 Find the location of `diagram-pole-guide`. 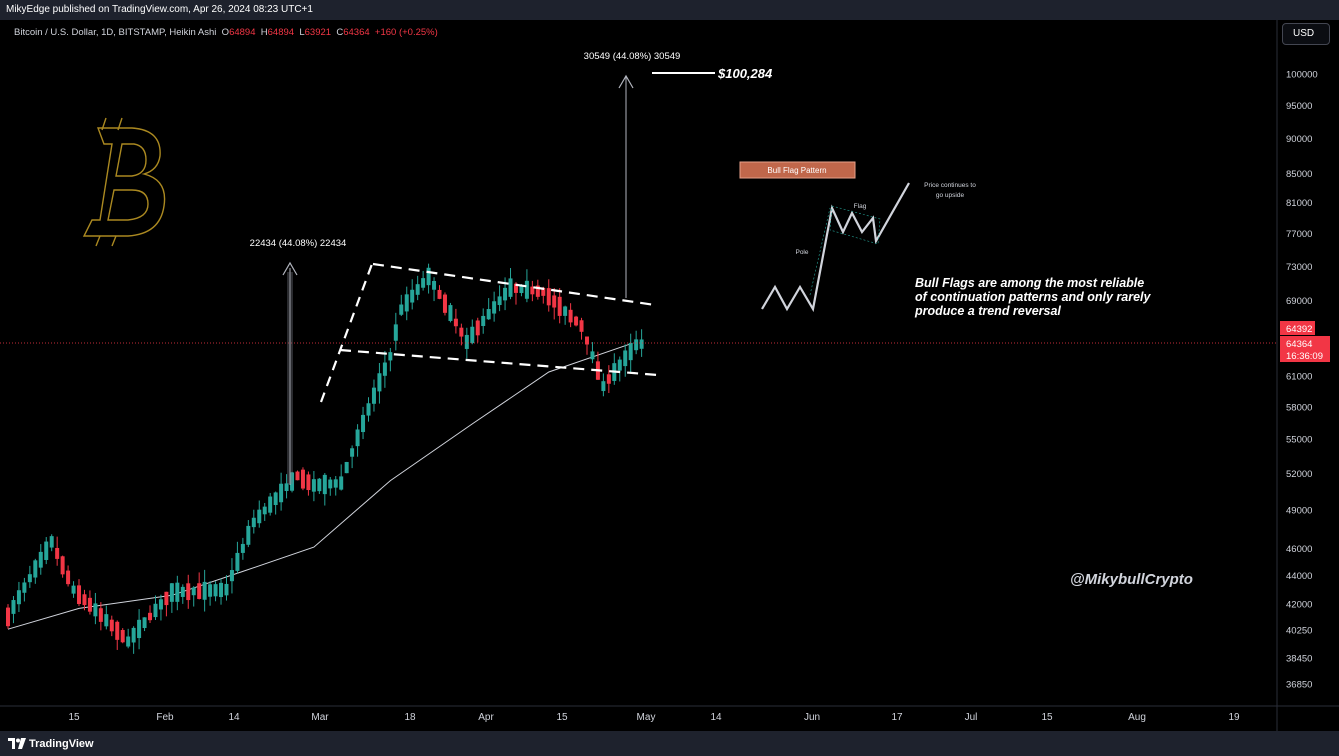

diagram-pole-guide is located at coordinates (820, 251).